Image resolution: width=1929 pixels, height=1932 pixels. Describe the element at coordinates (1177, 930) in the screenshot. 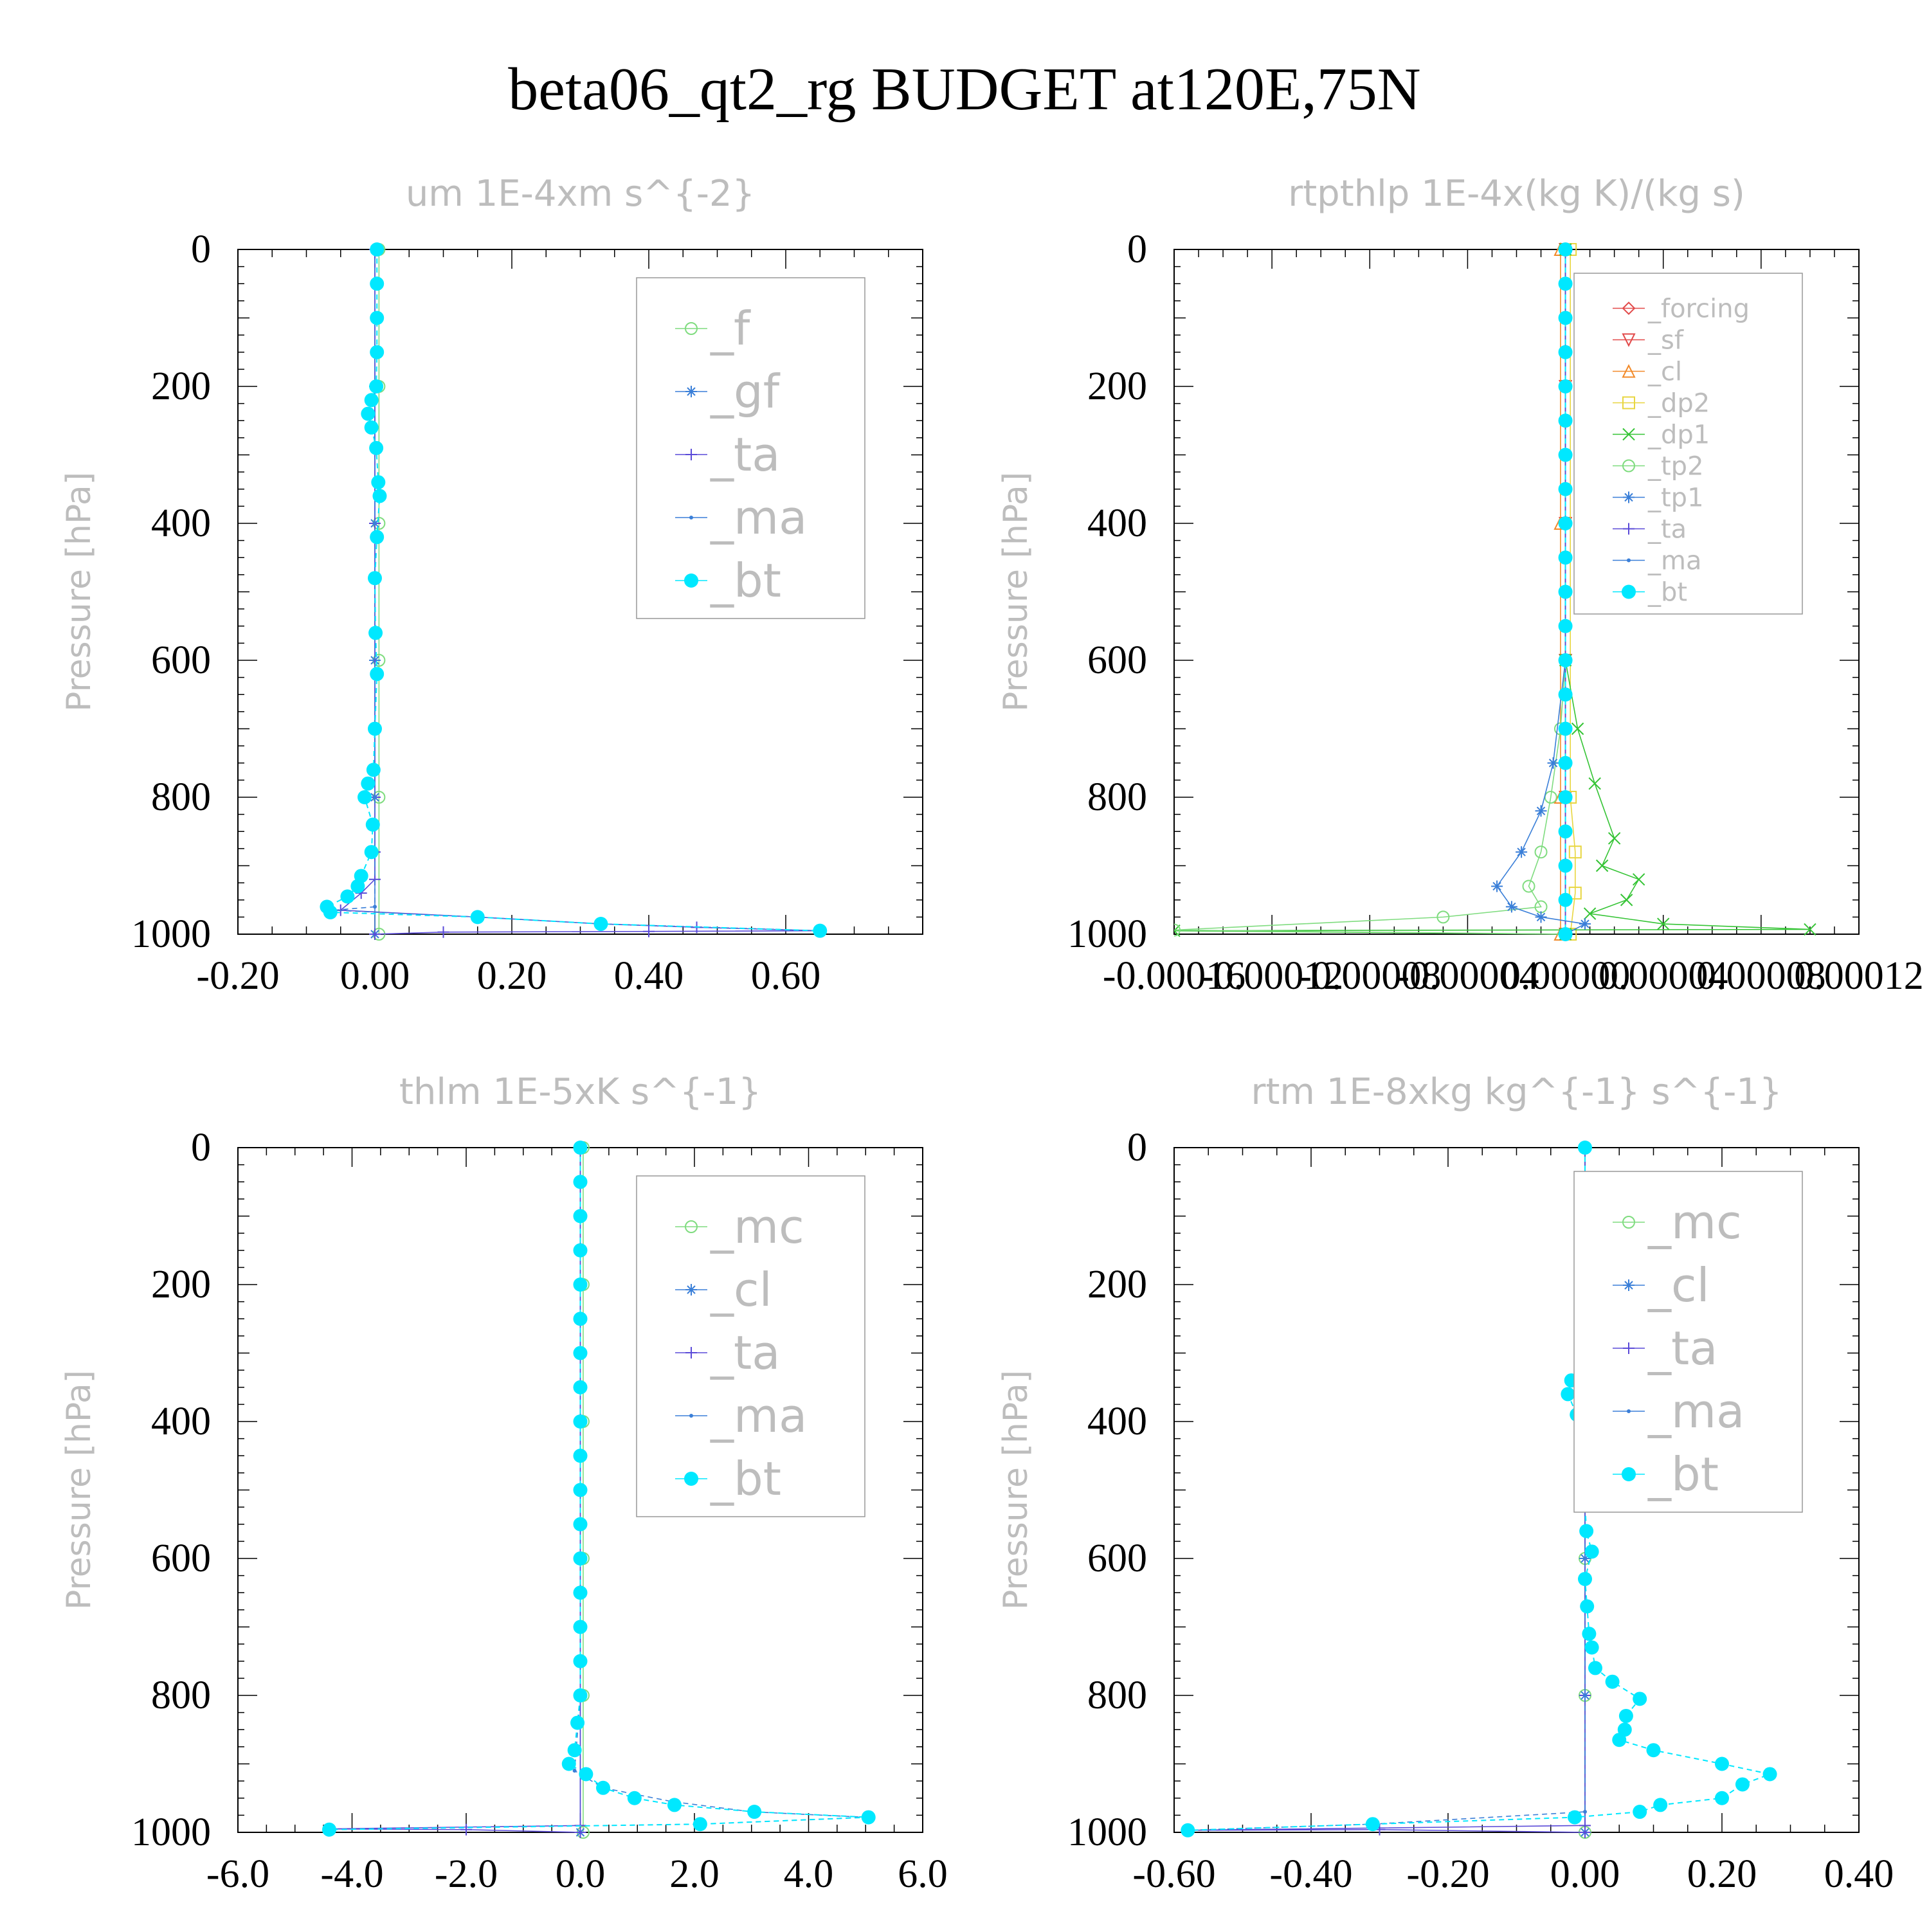

I see `data-point-tp2` at that location.